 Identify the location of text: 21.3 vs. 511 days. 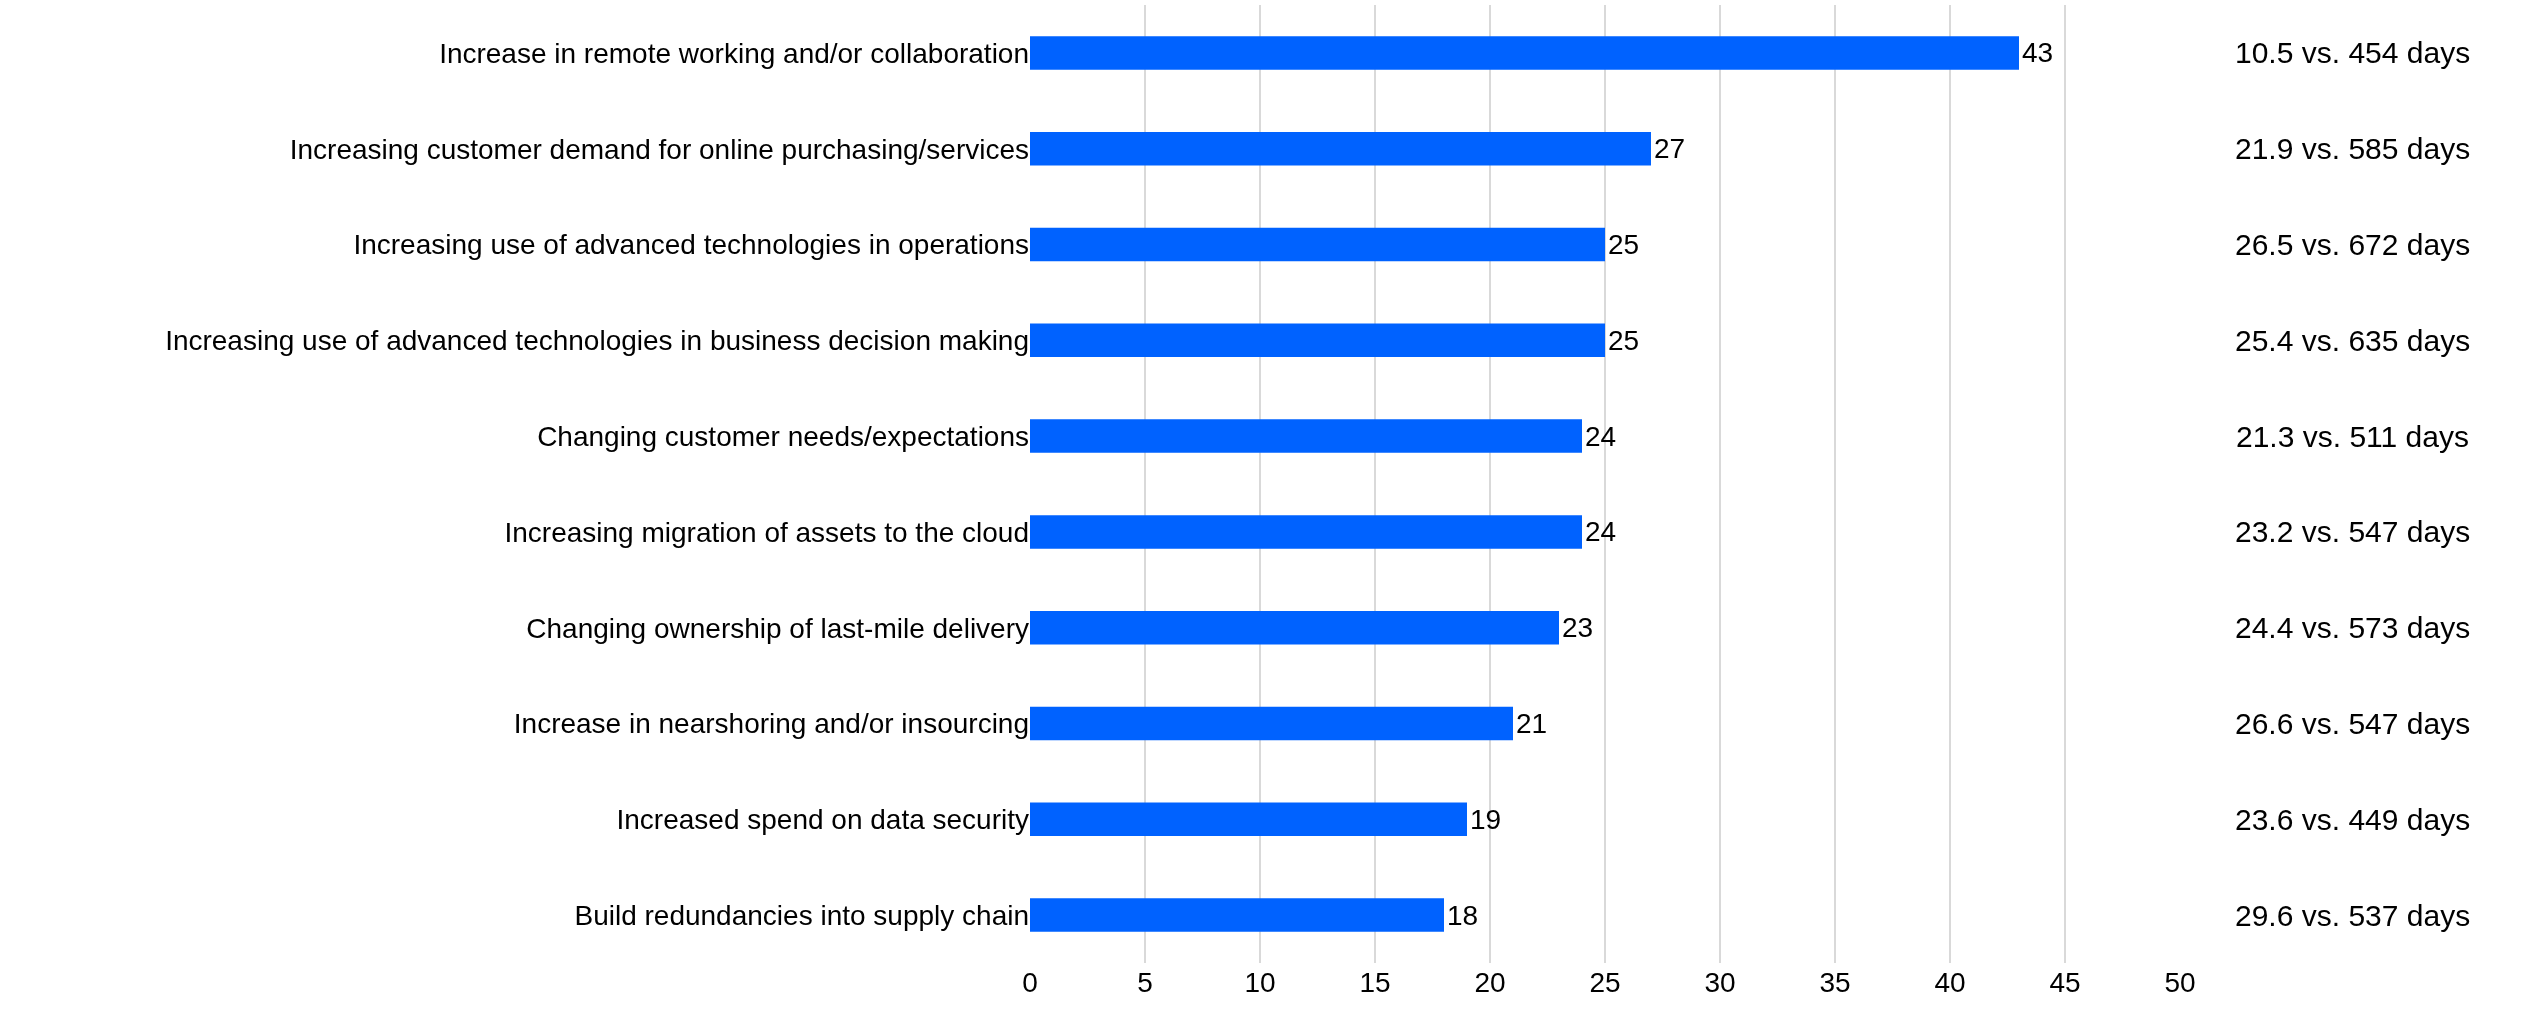
(2352, 436).